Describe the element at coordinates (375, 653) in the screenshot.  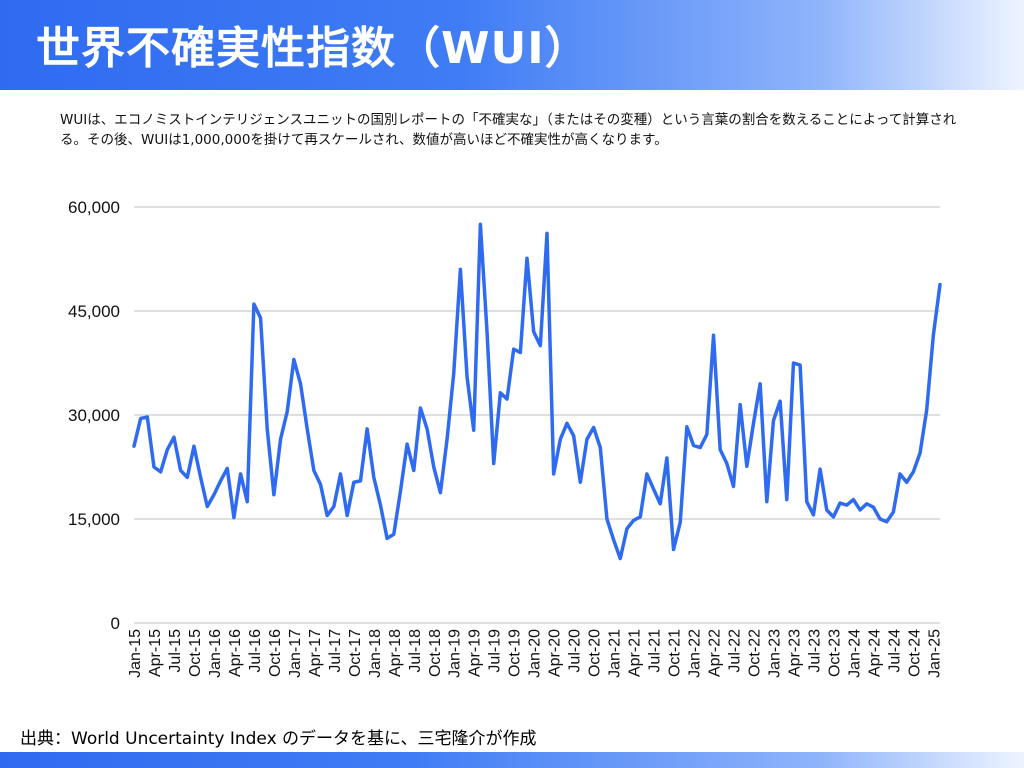
I see `x-tick-label: Jan-18` at that location.